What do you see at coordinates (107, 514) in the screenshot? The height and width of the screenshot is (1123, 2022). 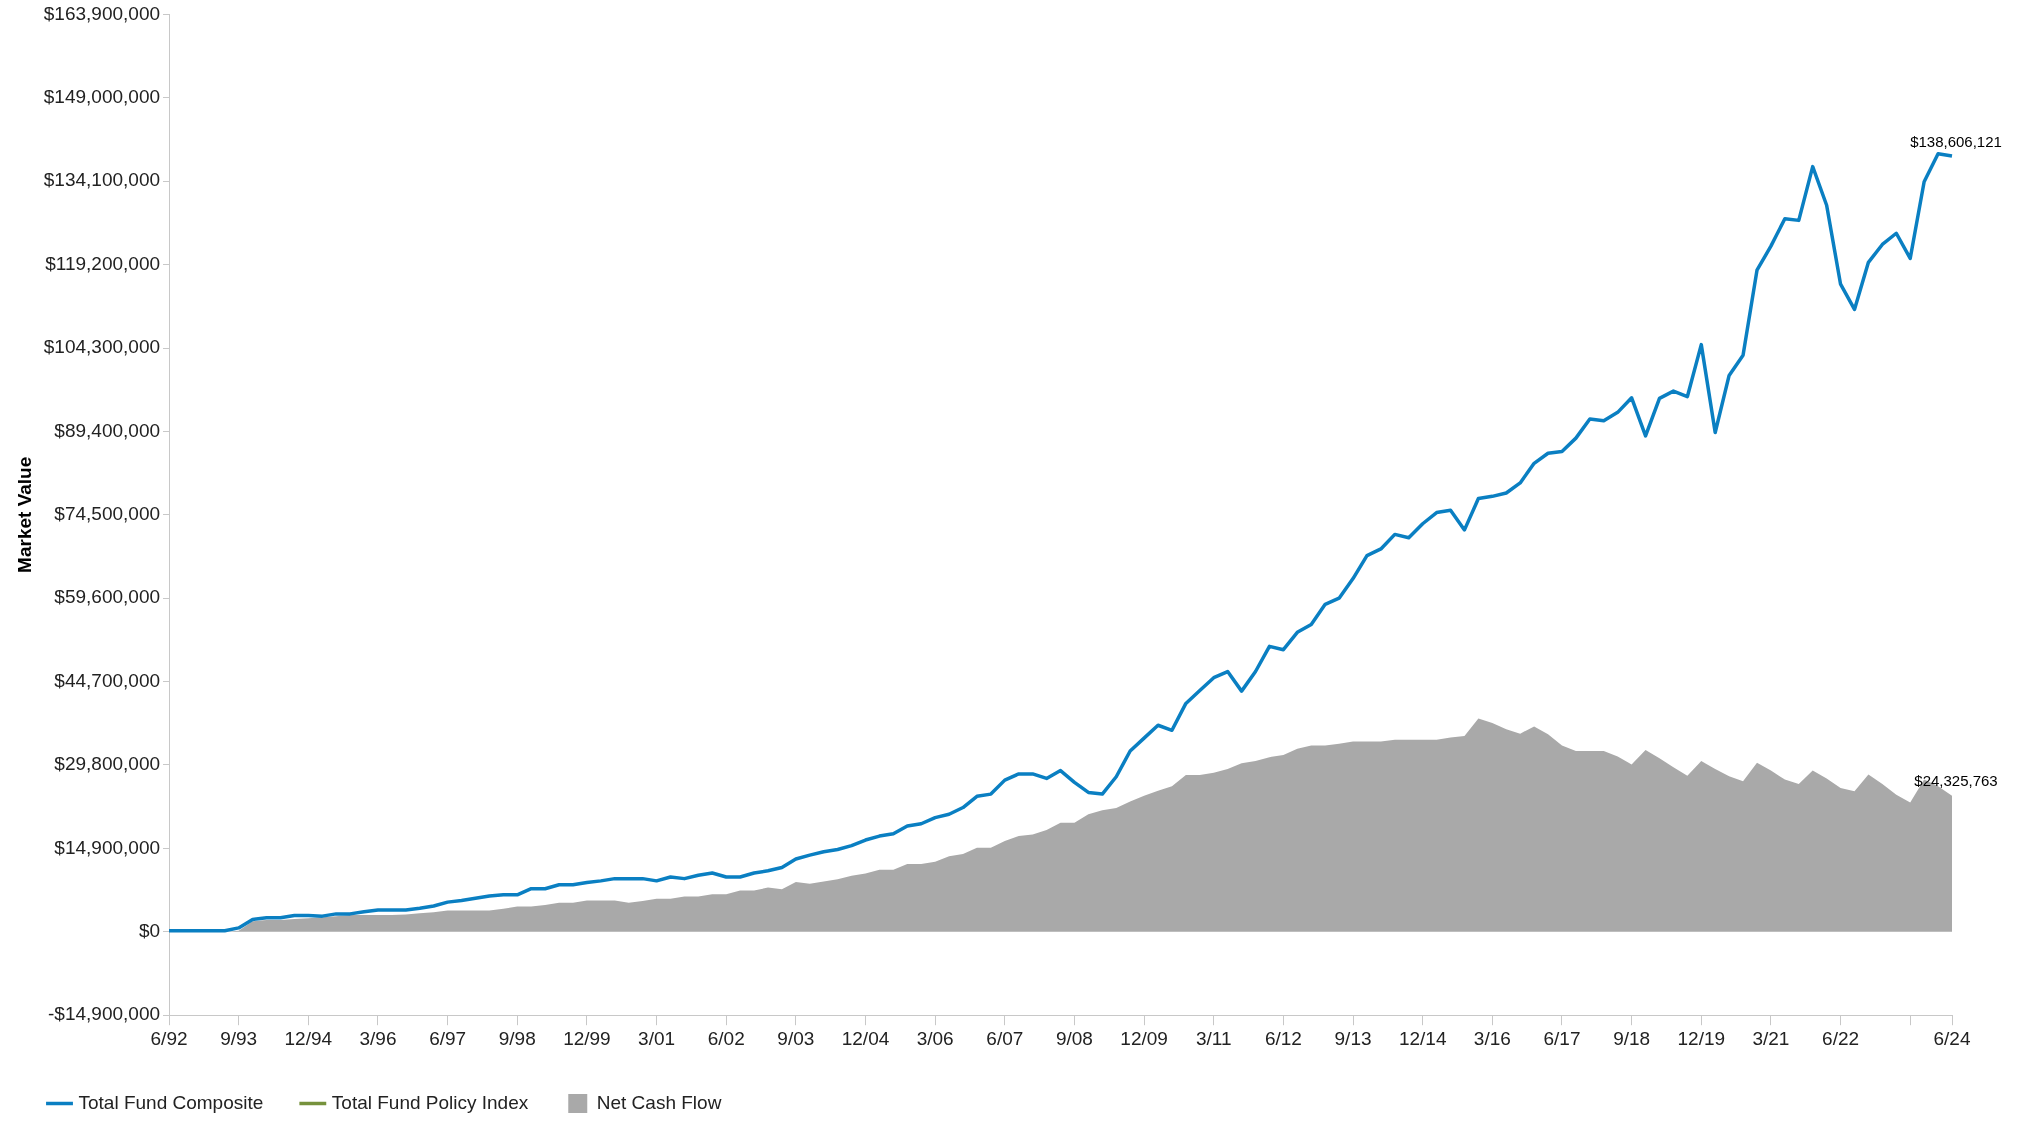 I see `y-tick-label: $74,500,000` at bounding box center [107, 514].